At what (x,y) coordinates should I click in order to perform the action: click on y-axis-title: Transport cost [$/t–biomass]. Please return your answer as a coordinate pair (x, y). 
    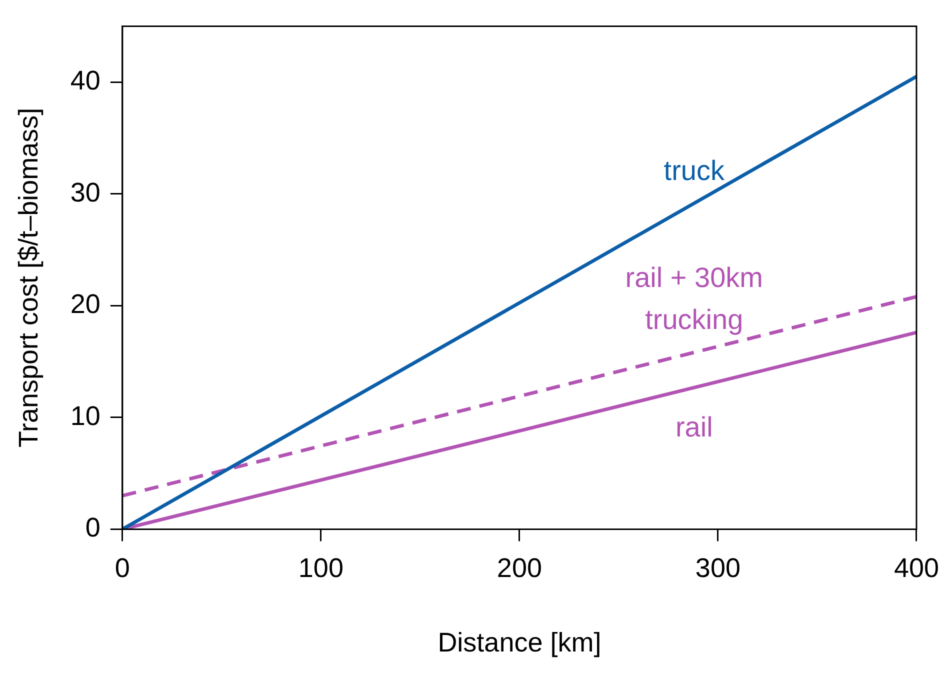
    Looking at the image, I should click on (29, 278).